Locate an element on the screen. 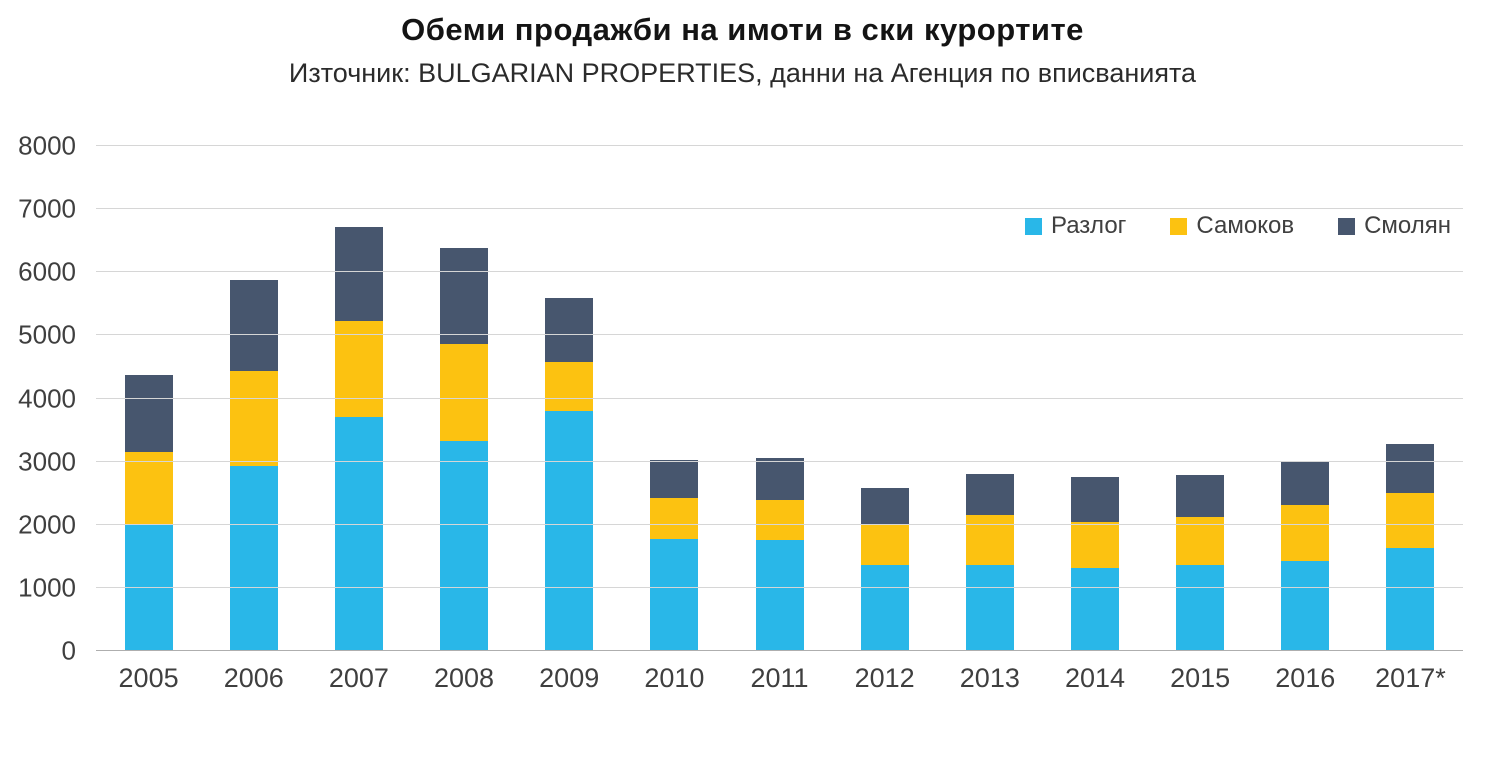 The image size is (1485, 779). legend-label: Самоков is located at coordinates (1245, 225).